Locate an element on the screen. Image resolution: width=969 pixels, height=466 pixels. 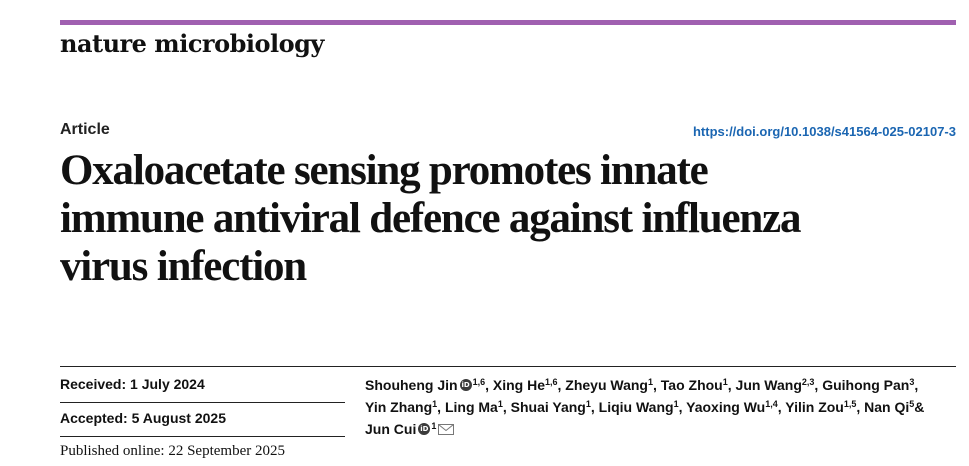
author-name: Jun Wang2,3 is located at coordinates (775, 385).